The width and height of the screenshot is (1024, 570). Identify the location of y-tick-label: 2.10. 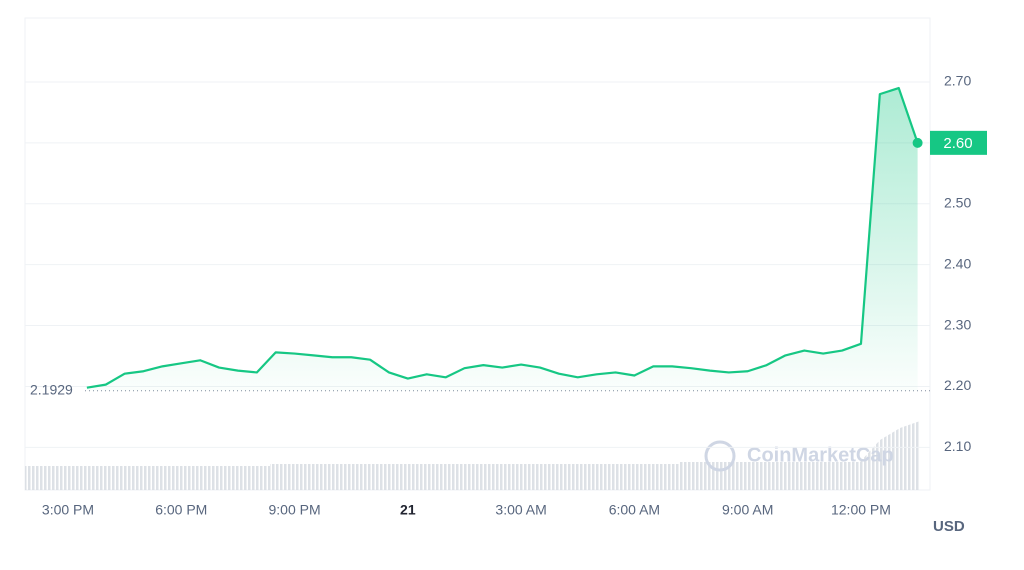
(957, 446).